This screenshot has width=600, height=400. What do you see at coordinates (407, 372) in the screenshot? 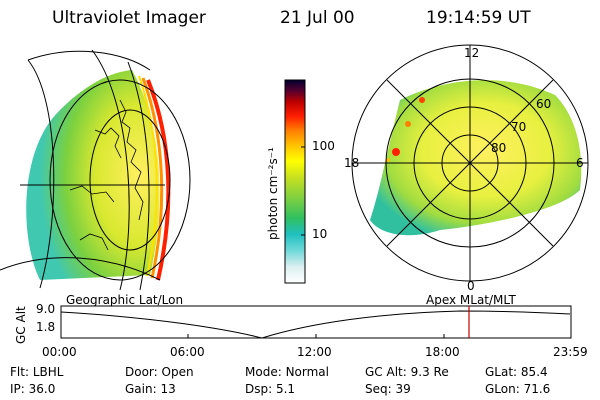
I see `status-gc-alt: GC Alt: 9.3 Re` at bounding box center [407, 372].